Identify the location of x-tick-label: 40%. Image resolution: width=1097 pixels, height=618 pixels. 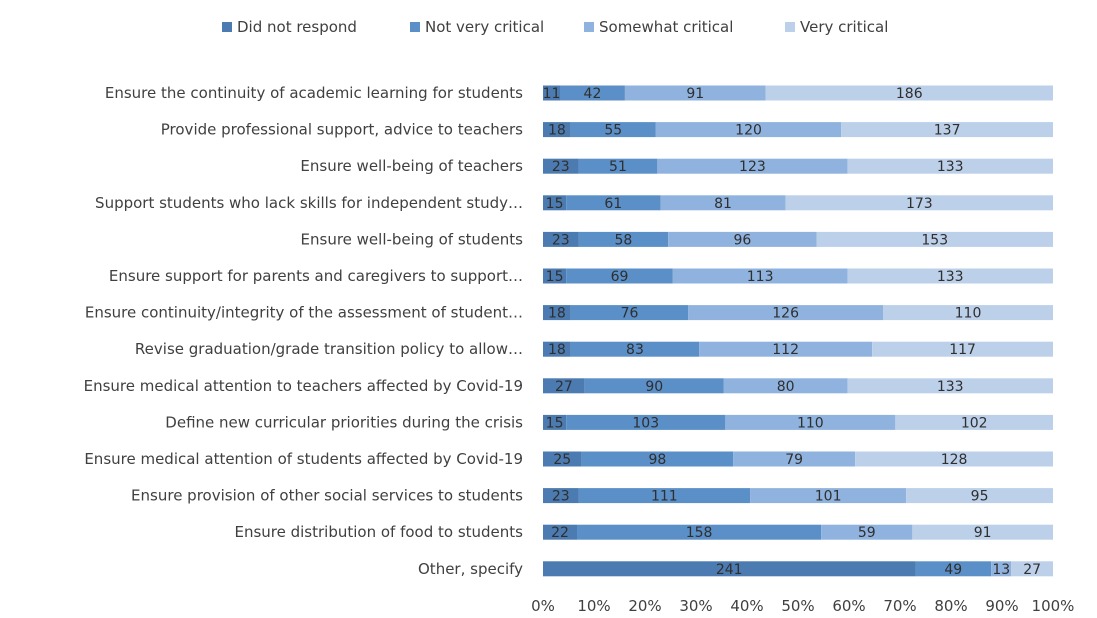
(746, 606).